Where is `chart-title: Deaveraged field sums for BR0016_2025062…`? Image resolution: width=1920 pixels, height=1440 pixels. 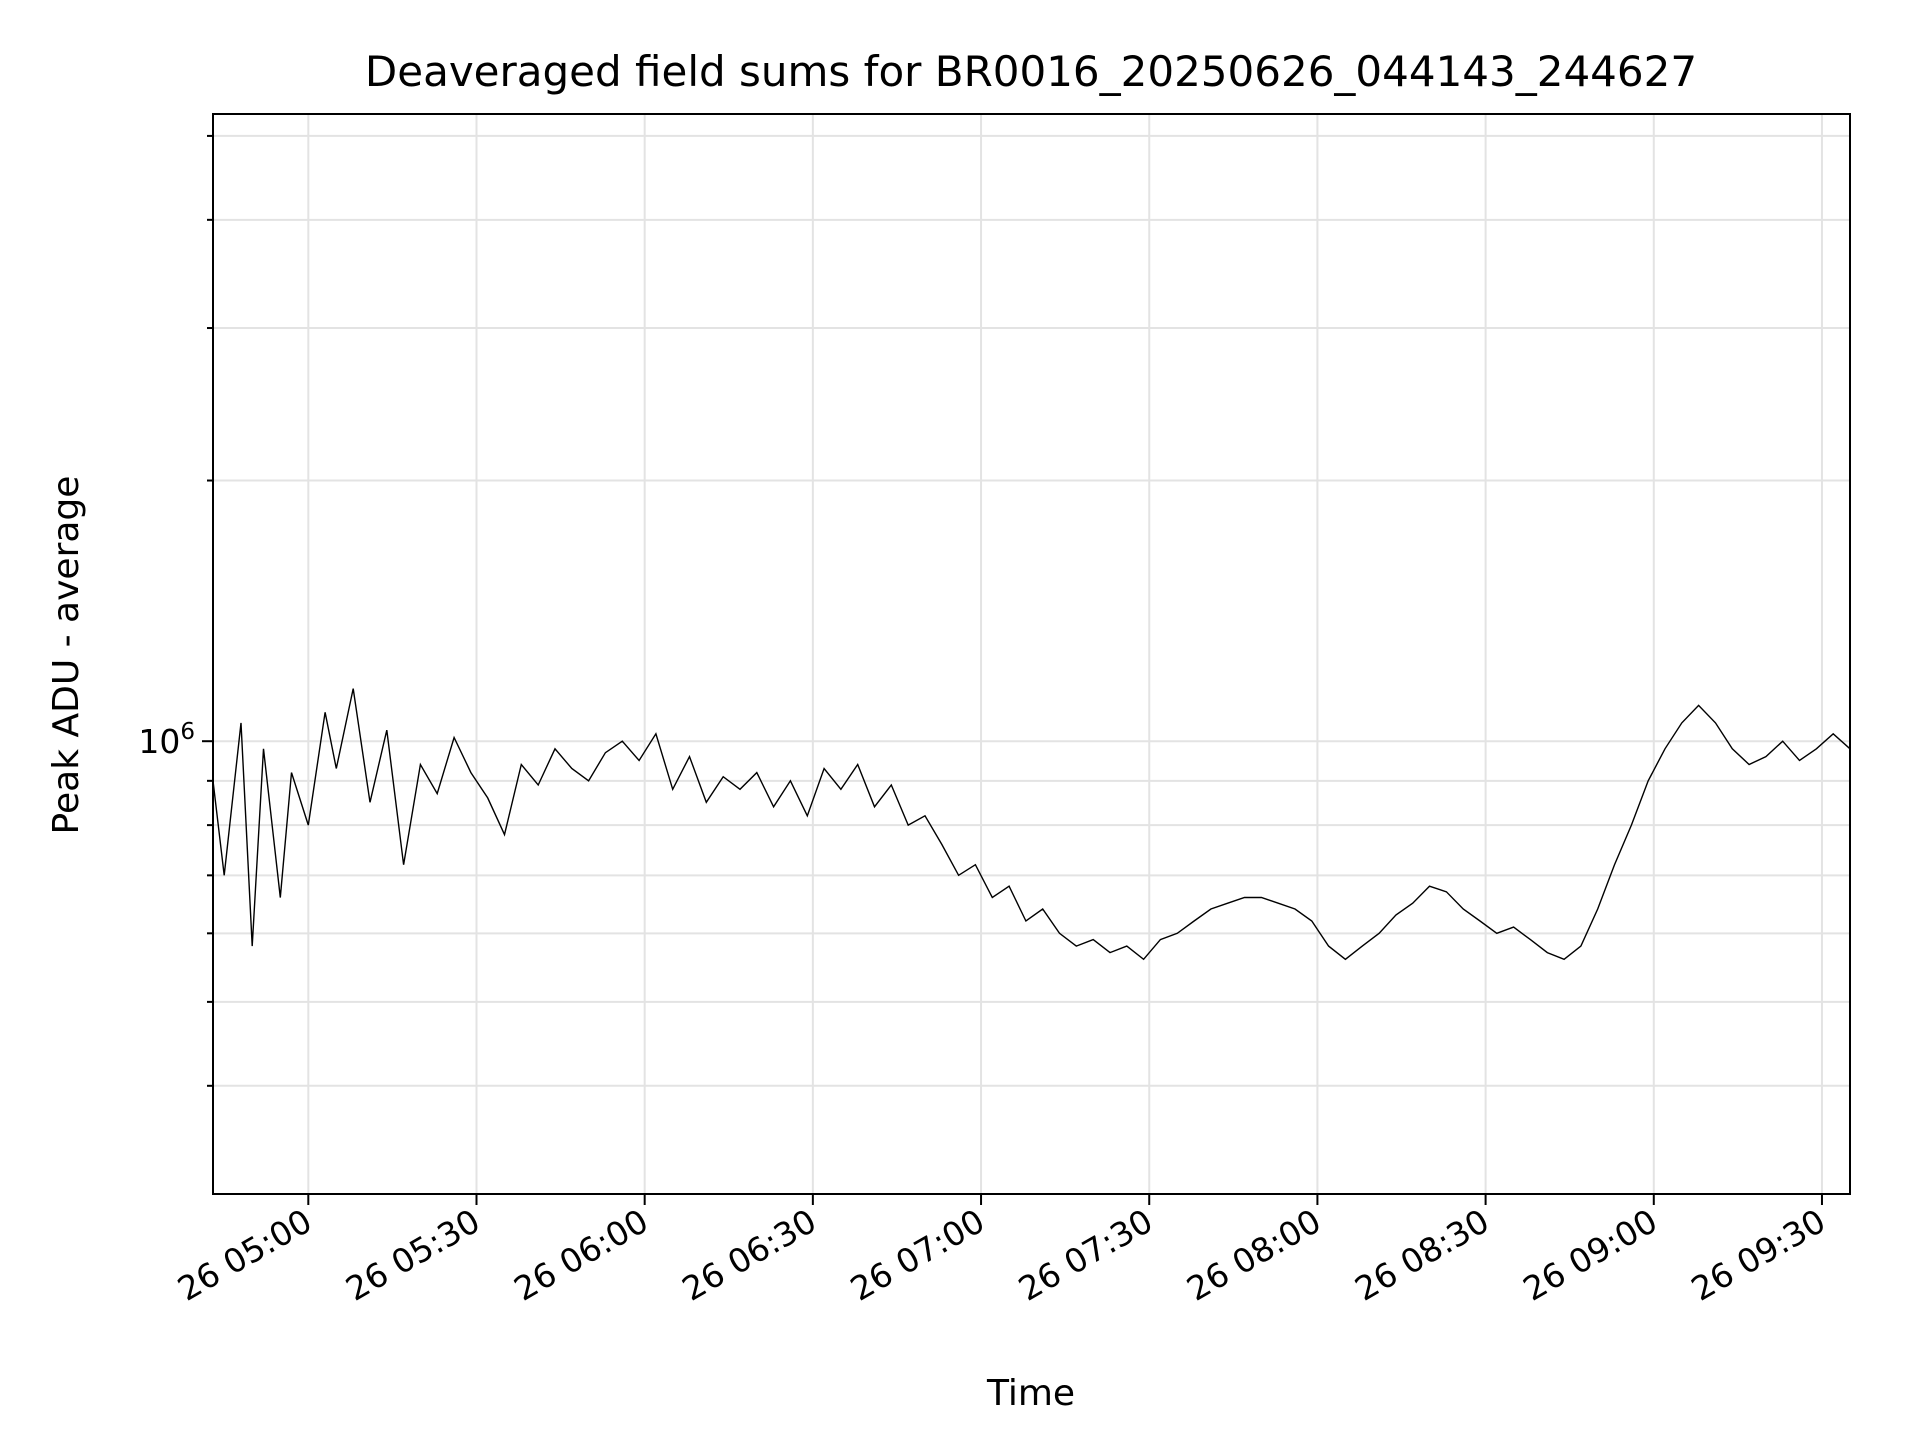
chart-title: Deaveraged field sums for BR0016_2025062… is located at coordinates (1031, 71).